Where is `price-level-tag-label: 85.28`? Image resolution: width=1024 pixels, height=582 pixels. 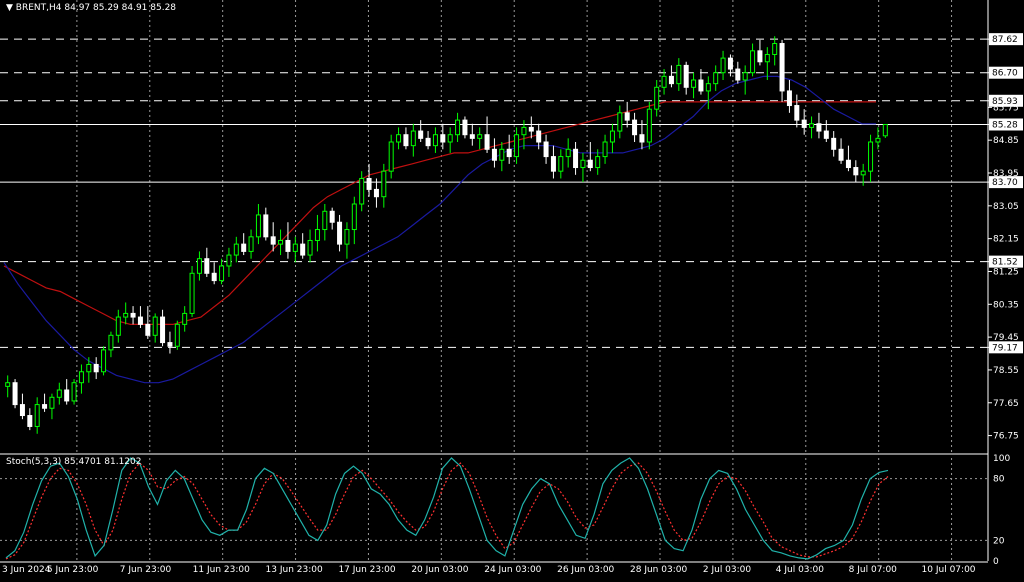 price-level-tag-label: 85.28 is located at coordinates (1005, 125).